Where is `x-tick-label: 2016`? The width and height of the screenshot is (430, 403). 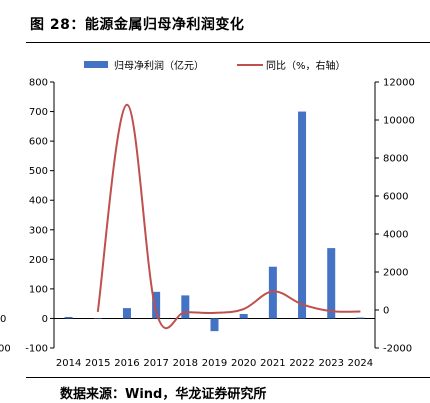
x-tick-label: 2016 is located at coordinates (126, 363).